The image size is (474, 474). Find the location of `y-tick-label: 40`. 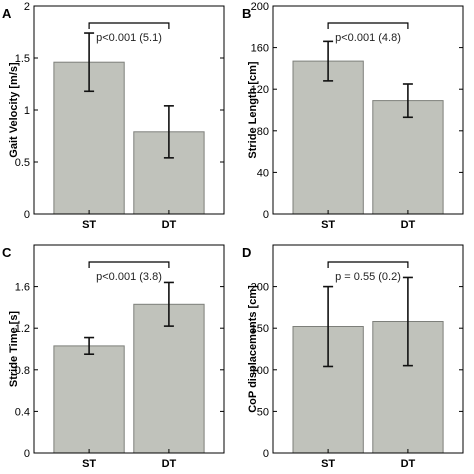

y-tick-label: 40 is located at coordinates (263, 173).